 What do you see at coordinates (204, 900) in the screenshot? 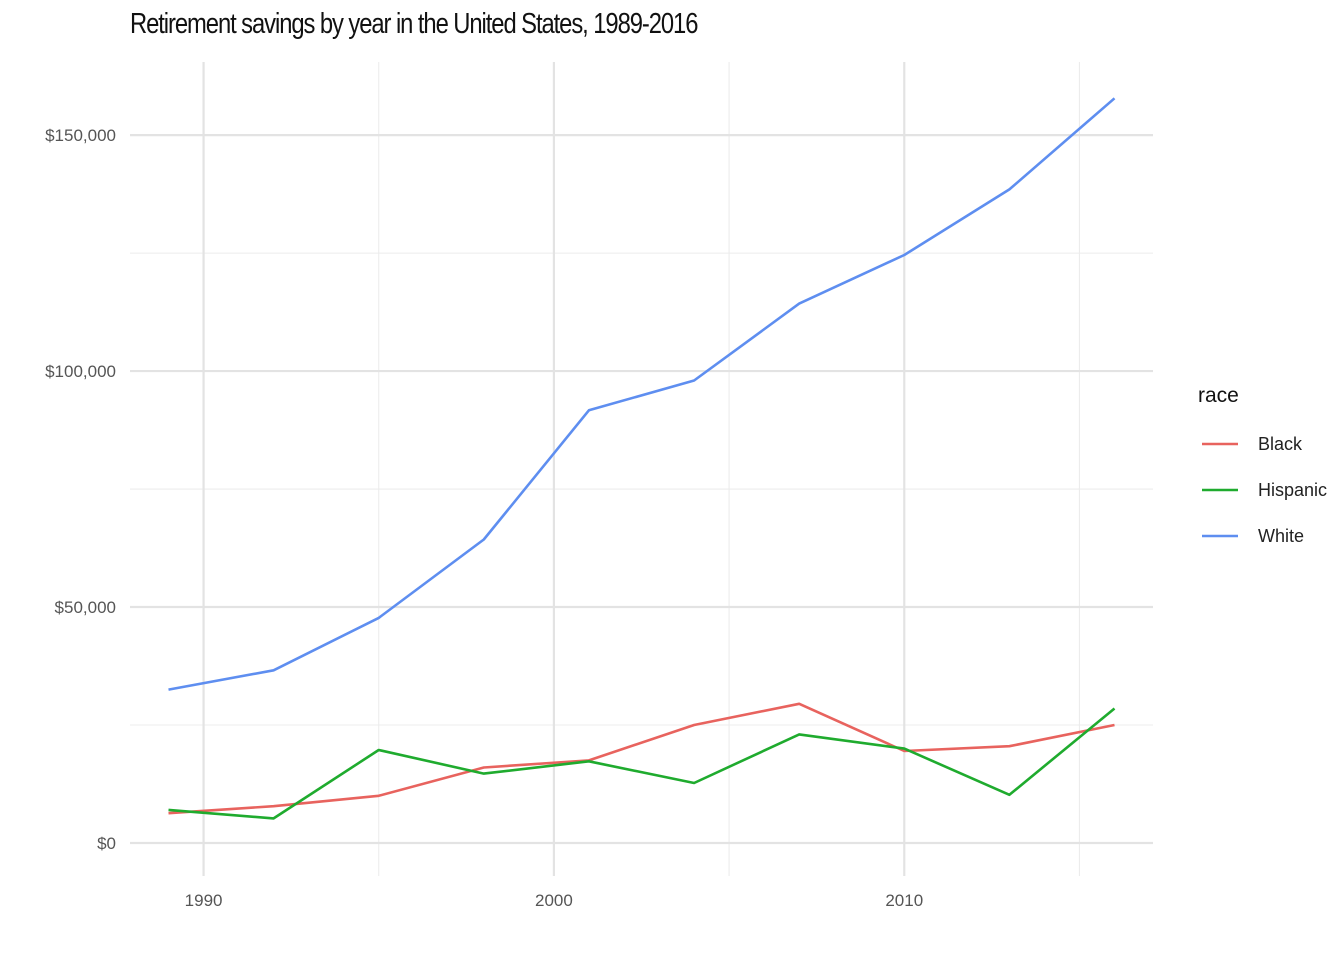
I see `x-tick-label: 1990` at bounding box center [204, 900].